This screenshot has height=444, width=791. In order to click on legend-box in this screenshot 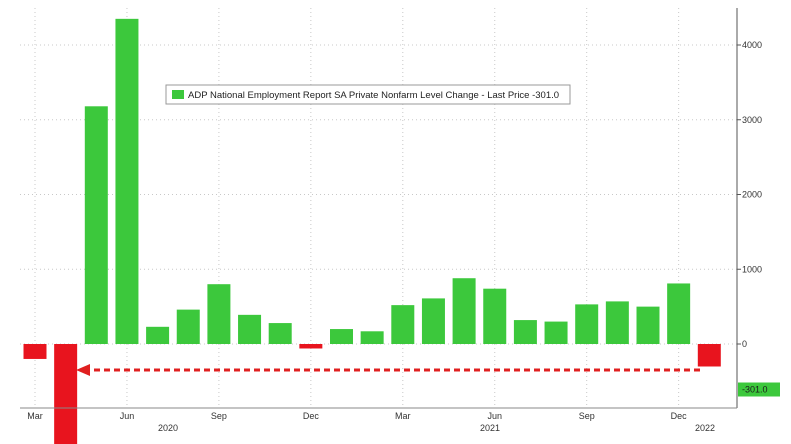, I will do `click(368, 94)`.